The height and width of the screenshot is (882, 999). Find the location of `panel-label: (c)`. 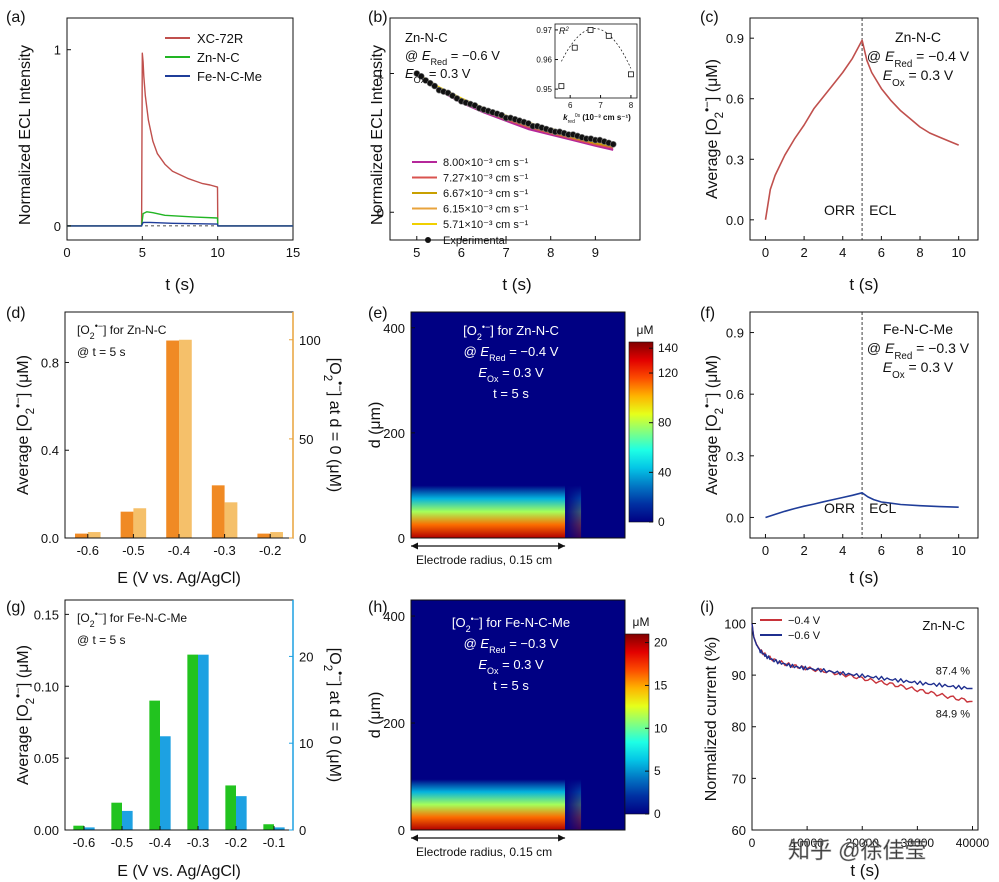

panel-label: (c) is located at coordinates (709, 17).